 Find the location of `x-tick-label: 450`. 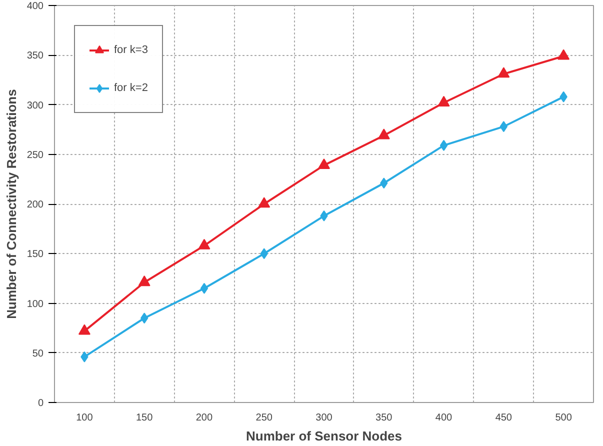

x-tick-label: 450 is located at coordinates (503, 418).